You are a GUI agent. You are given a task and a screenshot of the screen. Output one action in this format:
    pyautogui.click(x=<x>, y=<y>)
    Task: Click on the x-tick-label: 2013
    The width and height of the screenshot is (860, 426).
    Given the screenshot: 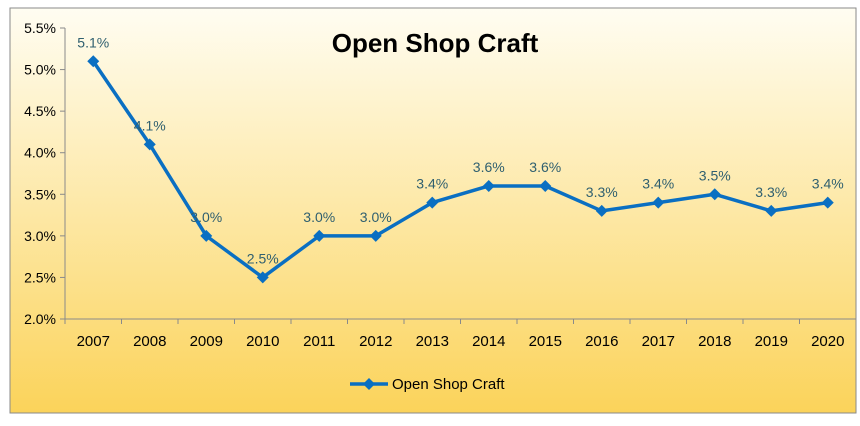 What is the action you would take?
    pyautogui.click(x=432, y=341)
    